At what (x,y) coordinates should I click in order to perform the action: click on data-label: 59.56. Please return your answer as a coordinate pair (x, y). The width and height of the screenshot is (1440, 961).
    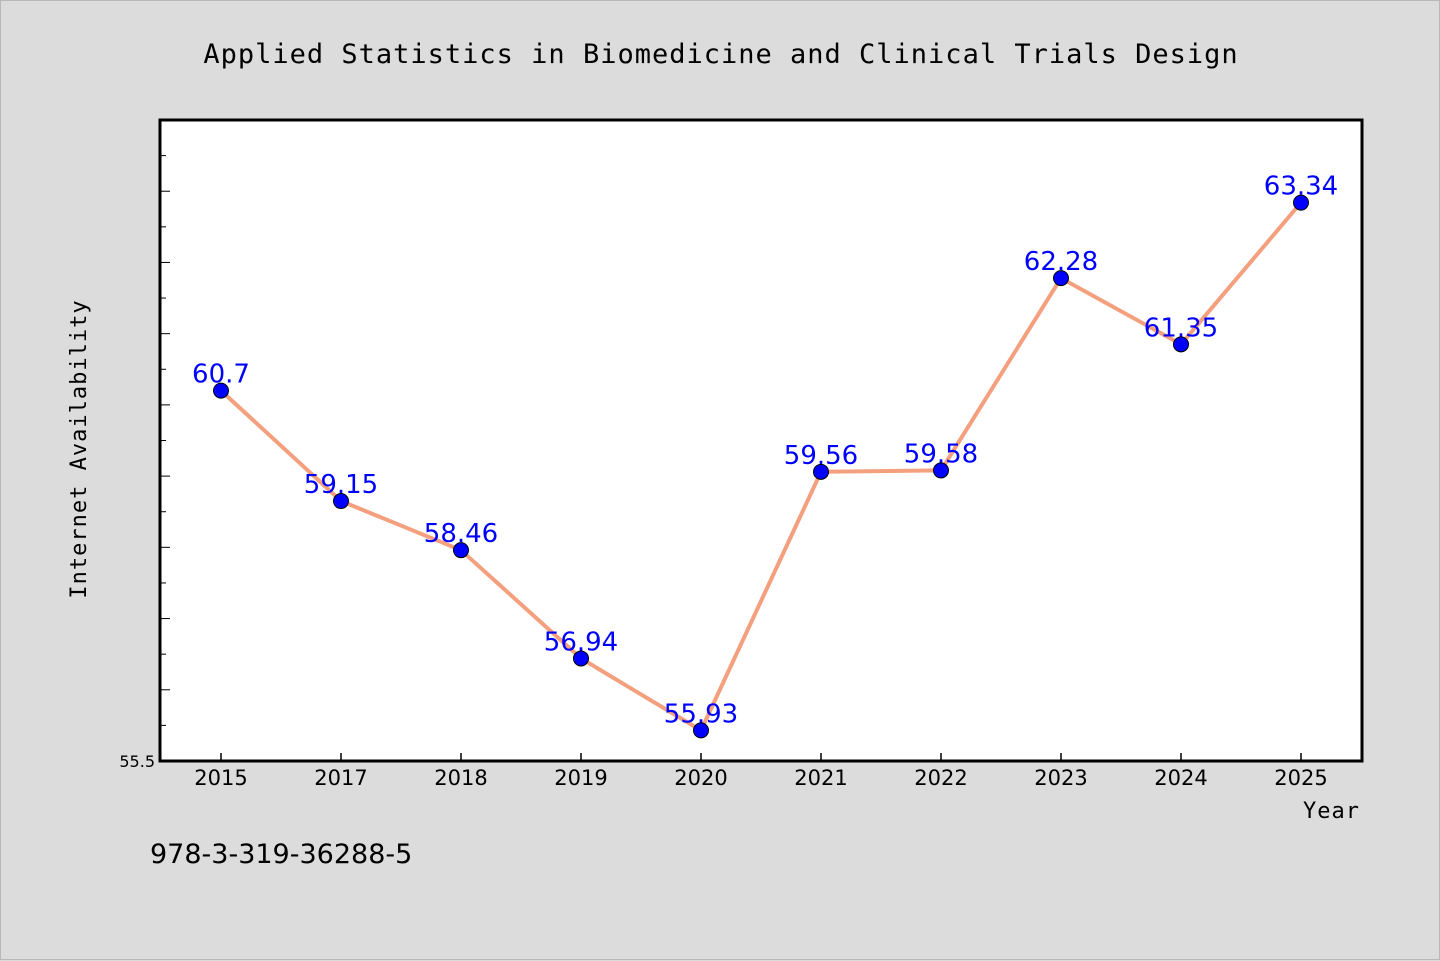
    Looking at the image, I should click on (821, 456).